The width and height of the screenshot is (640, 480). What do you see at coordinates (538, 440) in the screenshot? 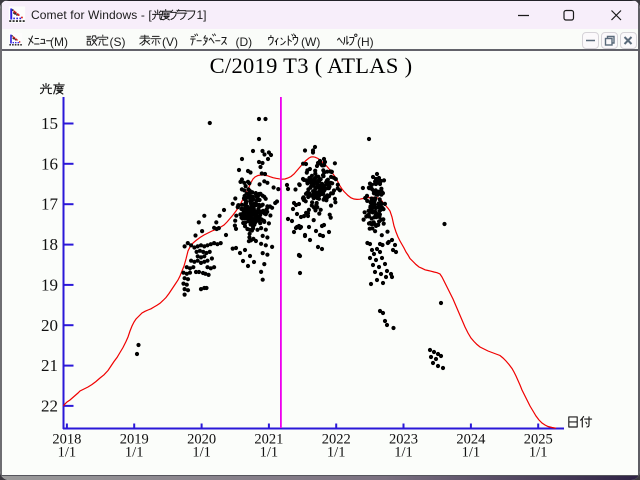
I see `svg-text: 2025` at bounding box center [538, 440].